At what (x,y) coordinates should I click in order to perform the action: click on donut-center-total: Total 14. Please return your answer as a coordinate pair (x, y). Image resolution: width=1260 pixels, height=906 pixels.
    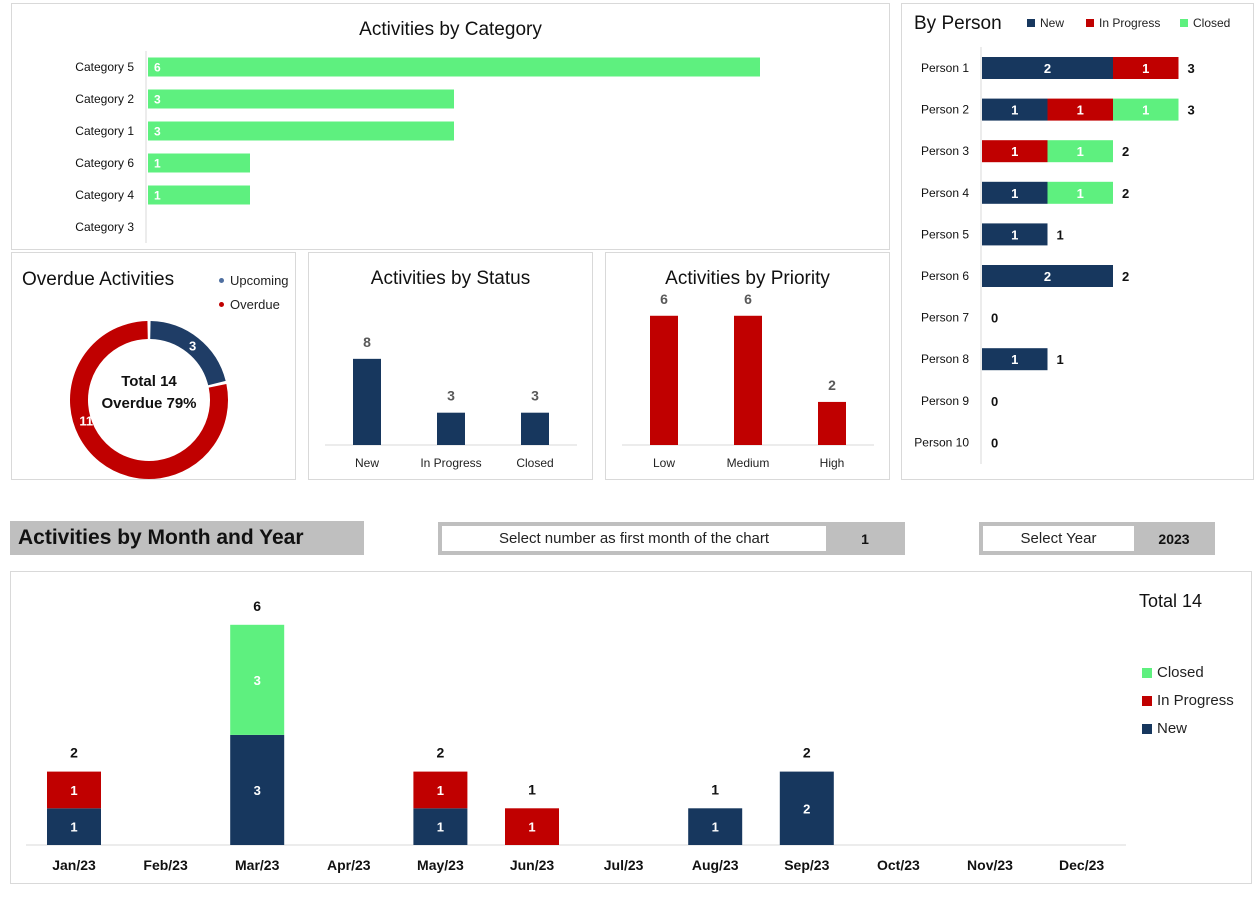
    Looking at the image, I should click on (149, 381).